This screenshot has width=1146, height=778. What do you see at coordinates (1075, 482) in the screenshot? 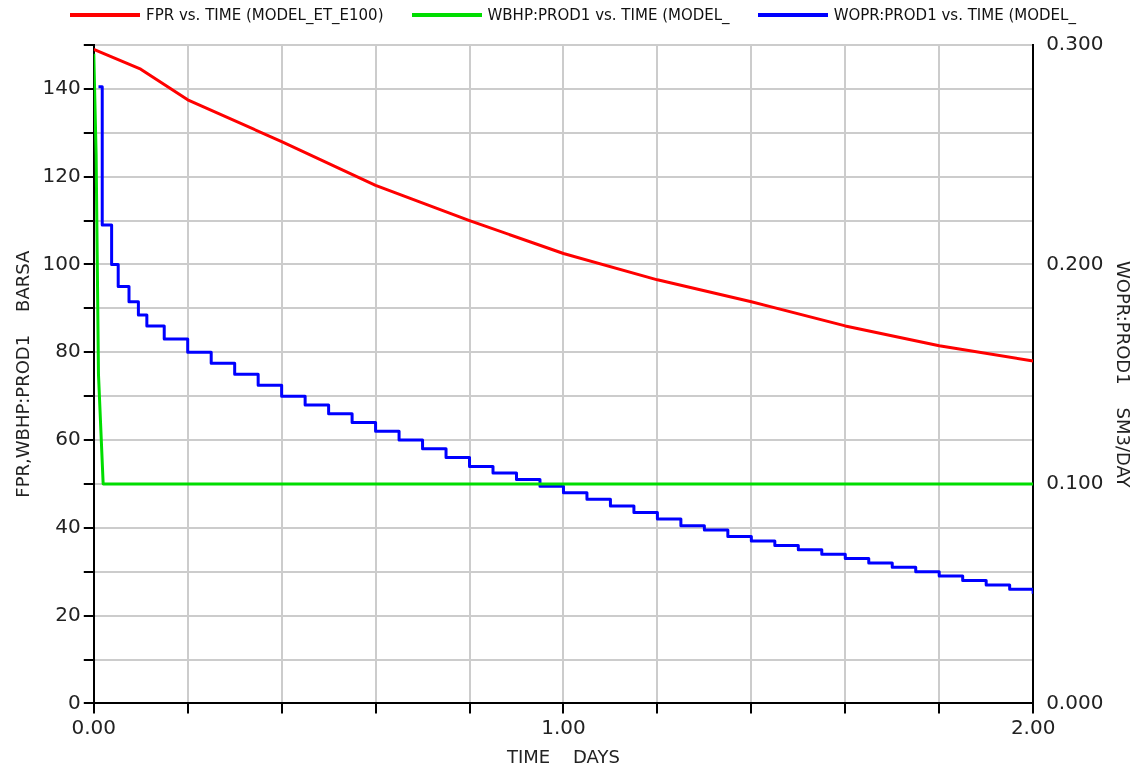
I see `y2-tick-label: 0.100` at bounding box center [1075, 482].